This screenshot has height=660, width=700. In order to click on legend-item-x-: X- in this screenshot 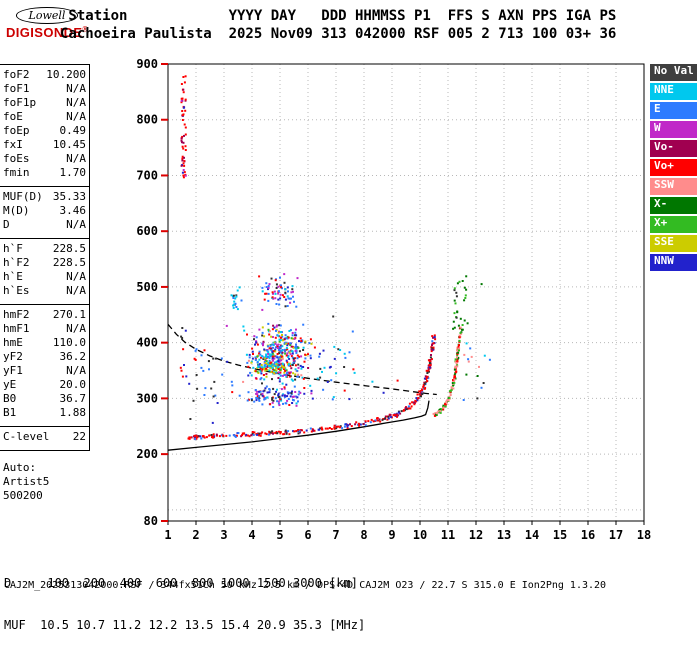, I will do `click(673, 205)`.